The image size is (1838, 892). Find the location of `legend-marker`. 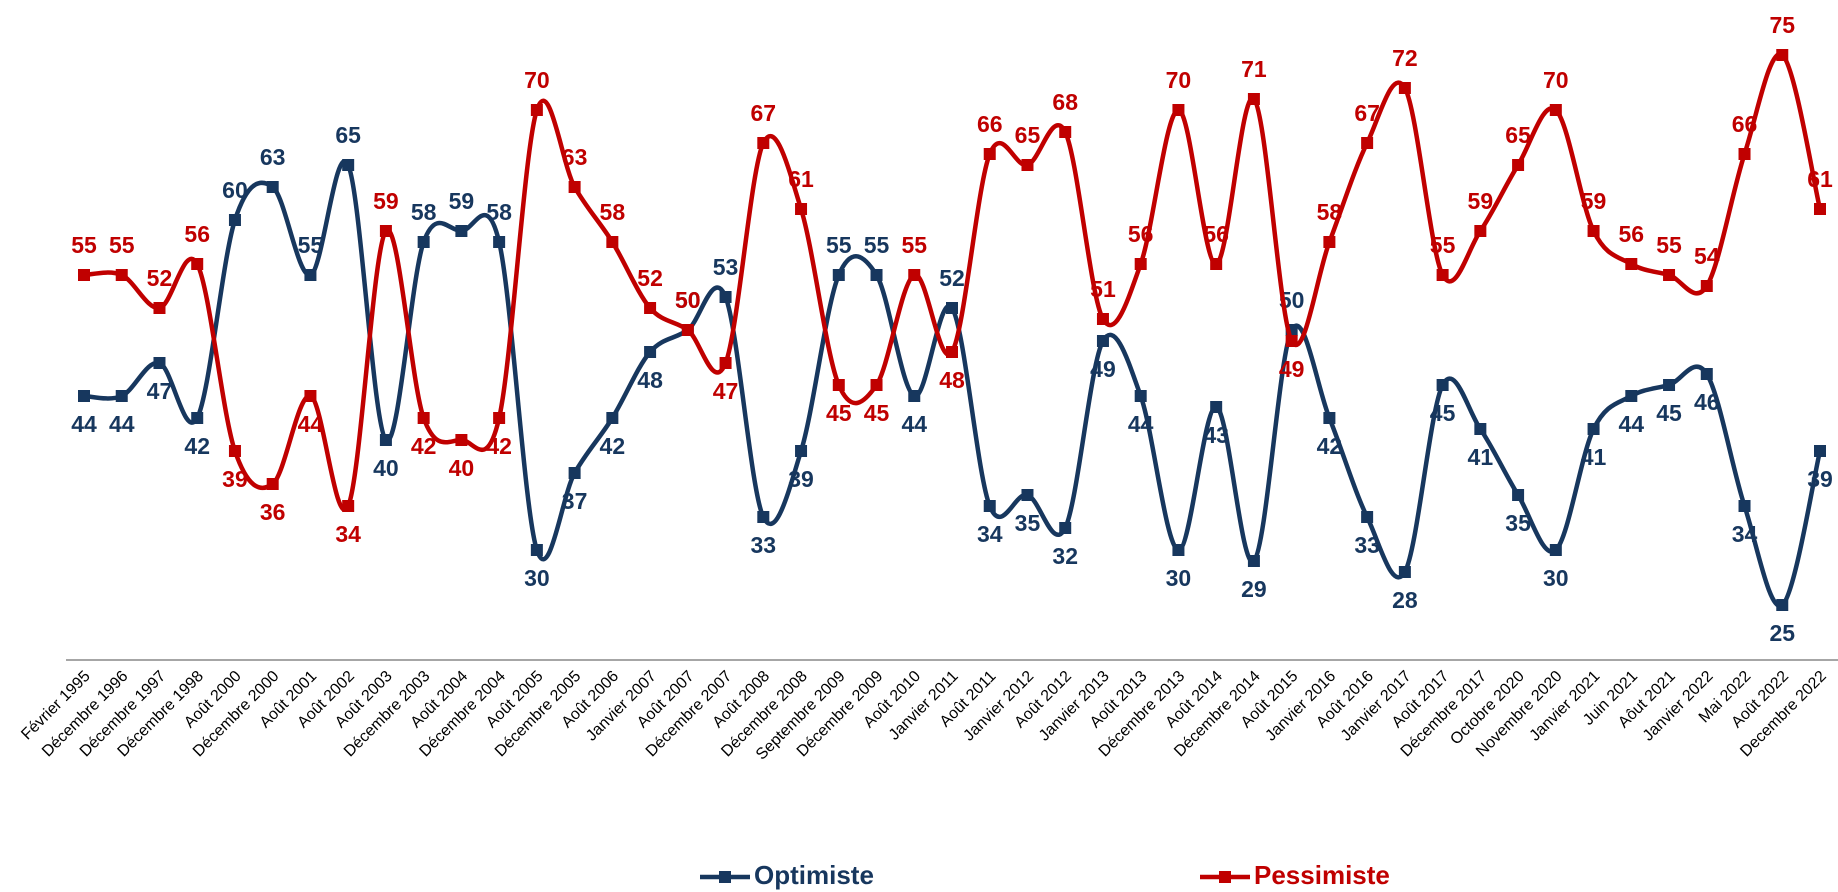

legend-marker is located at coordinates (1225, 877).